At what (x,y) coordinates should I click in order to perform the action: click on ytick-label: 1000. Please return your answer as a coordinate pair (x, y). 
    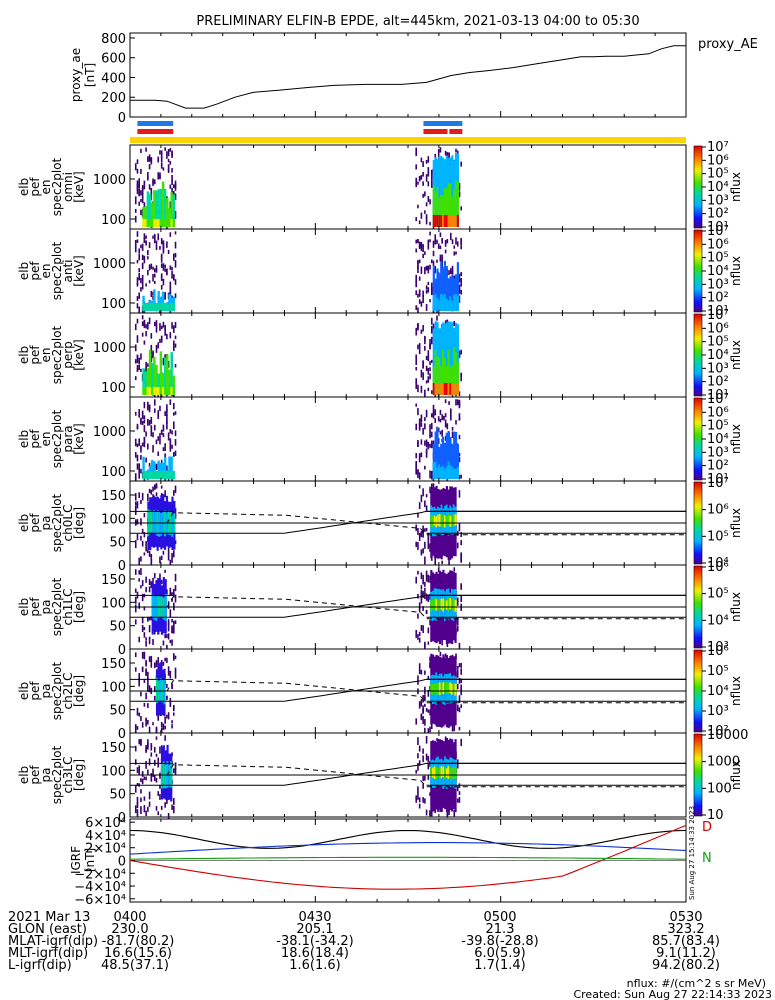
    Looking at the image, I should click on (109, 432).